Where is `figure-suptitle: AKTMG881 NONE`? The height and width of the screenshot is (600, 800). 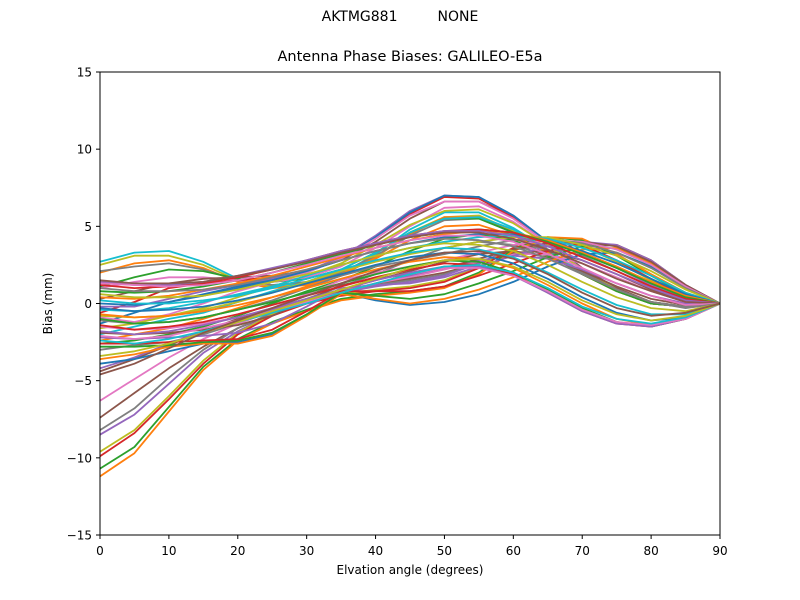
figure-suptitle: AKTMG881 NONE is located at coordinates (400, 17).